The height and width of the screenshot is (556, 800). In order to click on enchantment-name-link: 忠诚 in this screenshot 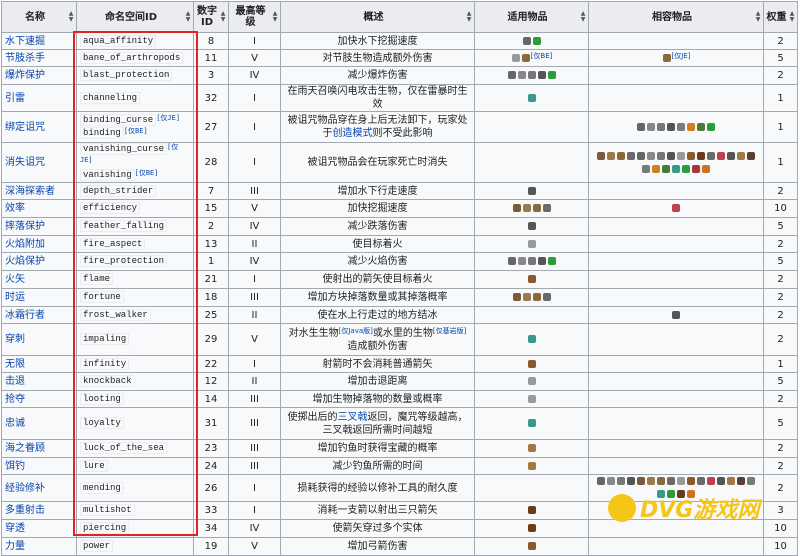, I will do `click(39, 423)`.